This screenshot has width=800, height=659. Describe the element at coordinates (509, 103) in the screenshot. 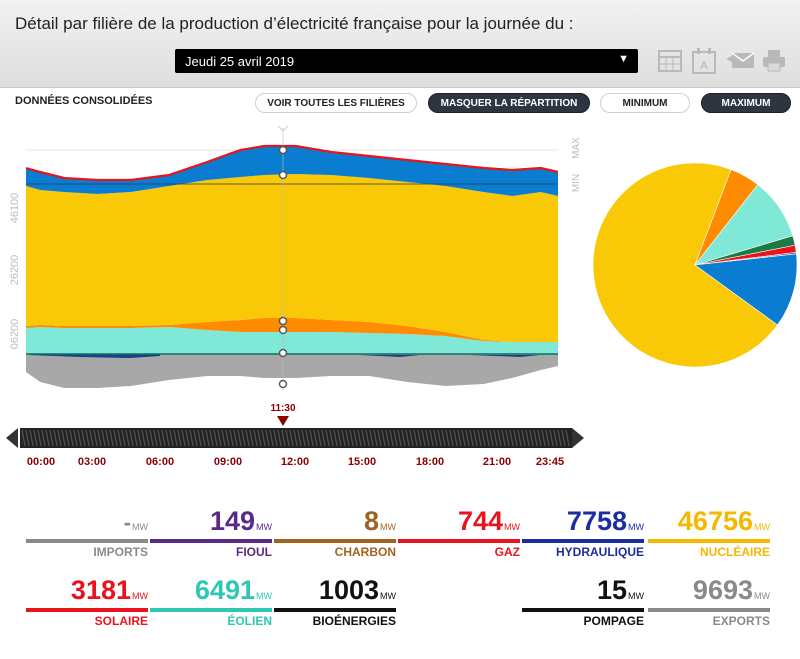

I see `hide-distribution-button: MASQUER LA RÉPARTITION` at that location.